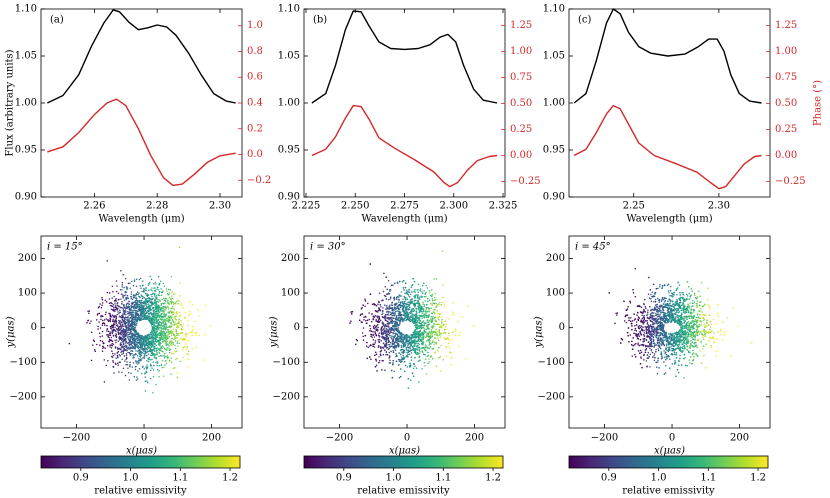 Image resolution: width=830 pixels, height=498 pixels. Describe the element at coordinates (634, 206) in the screenshot. I see `x-tick-label: 2.25` at that location.